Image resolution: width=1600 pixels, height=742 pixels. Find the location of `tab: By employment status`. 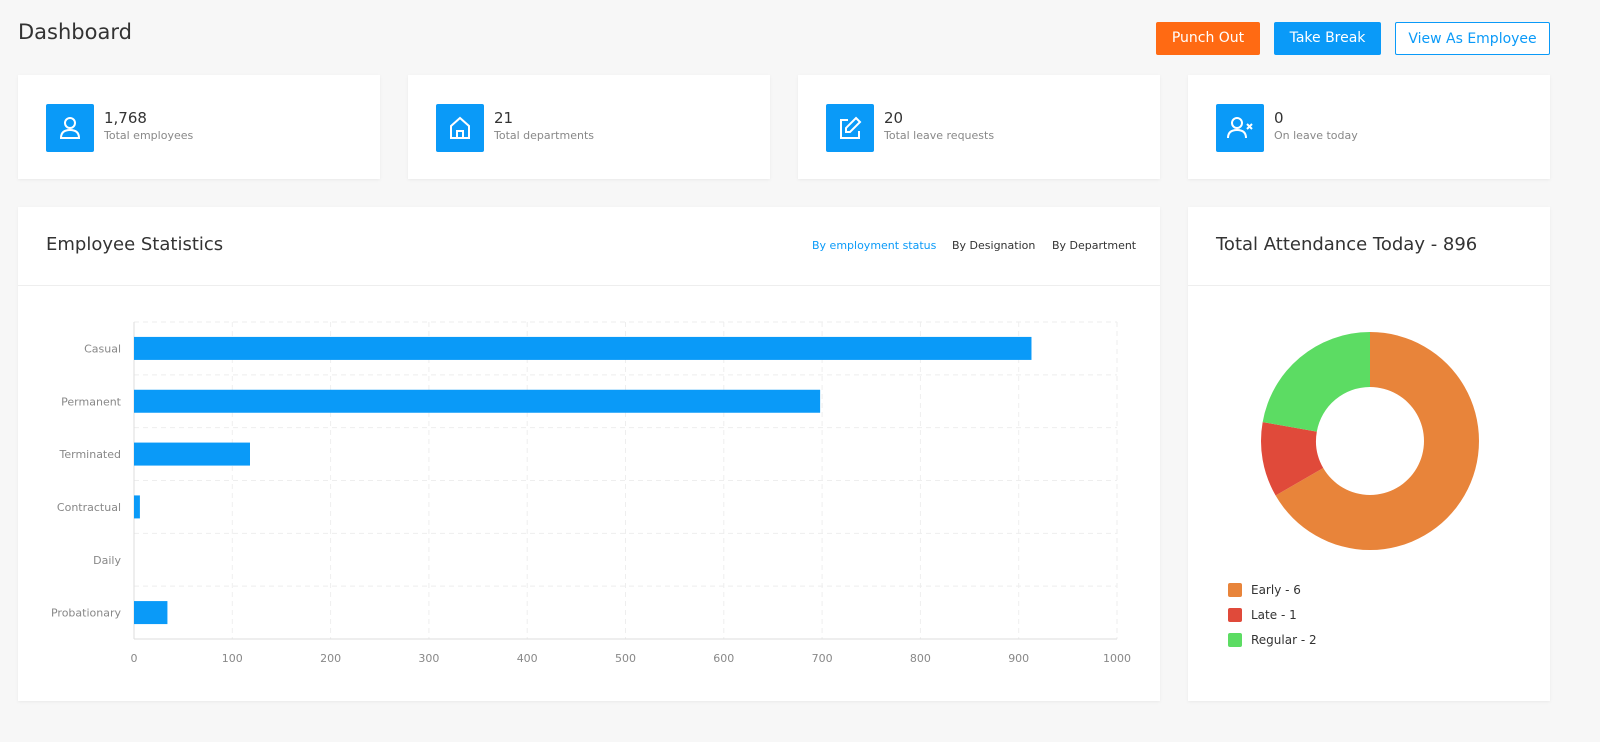

tab: By employment status is located at coordinates (874, 245).